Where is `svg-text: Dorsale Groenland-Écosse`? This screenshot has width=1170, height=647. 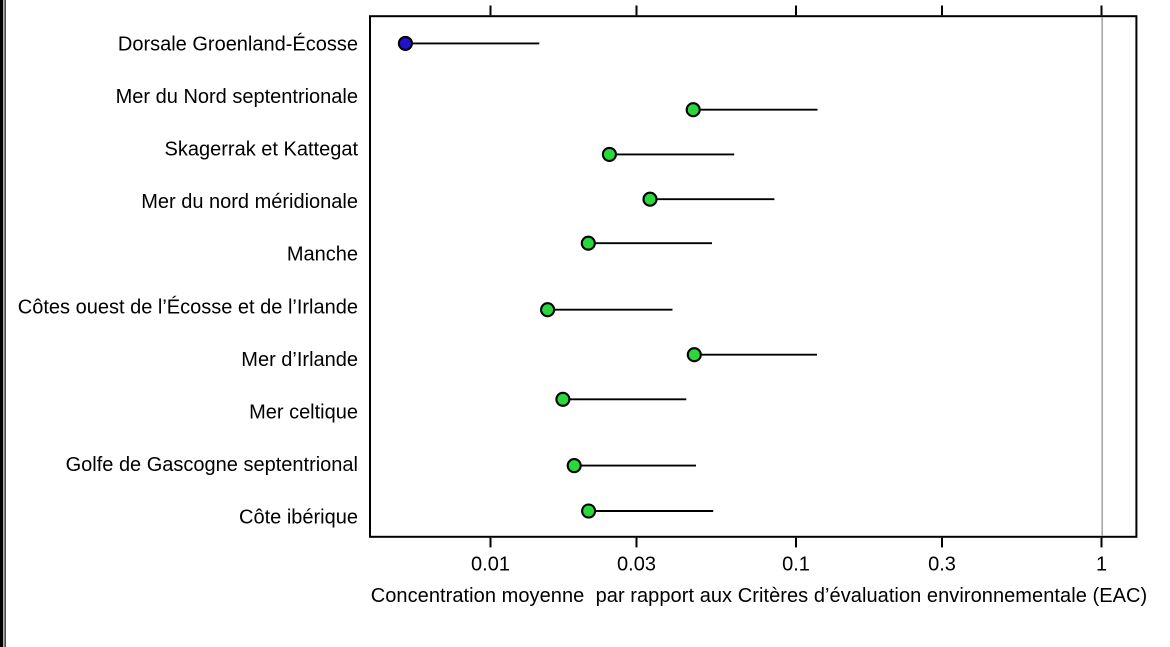
svg-text: Dorsale Groenland-Écosse is located at coordinates (238, 43).